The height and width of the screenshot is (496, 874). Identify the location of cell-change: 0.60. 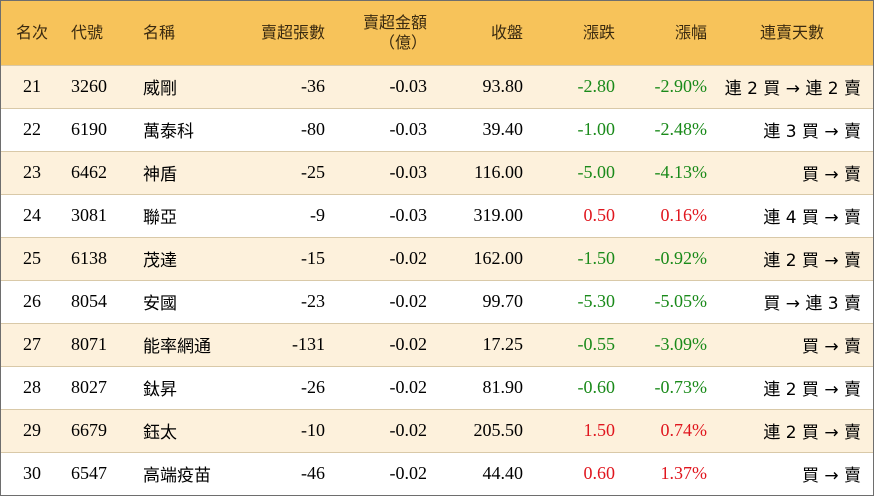
(577, 473).